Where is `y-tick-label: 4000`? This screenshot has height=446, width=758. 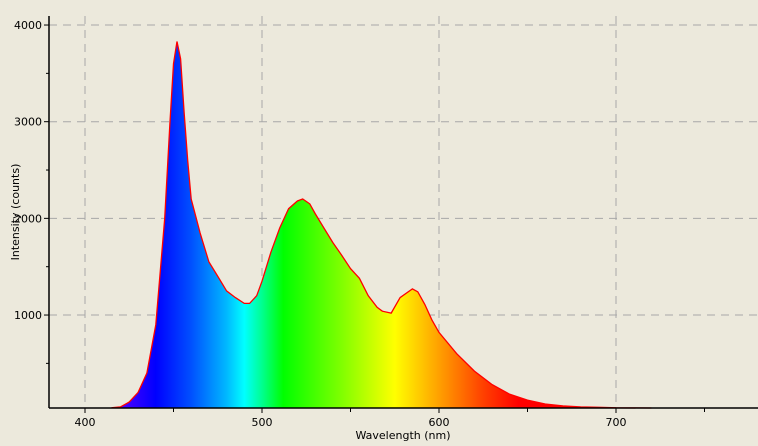
y-tick-label: 4000 is located at coordinates (28, 25).